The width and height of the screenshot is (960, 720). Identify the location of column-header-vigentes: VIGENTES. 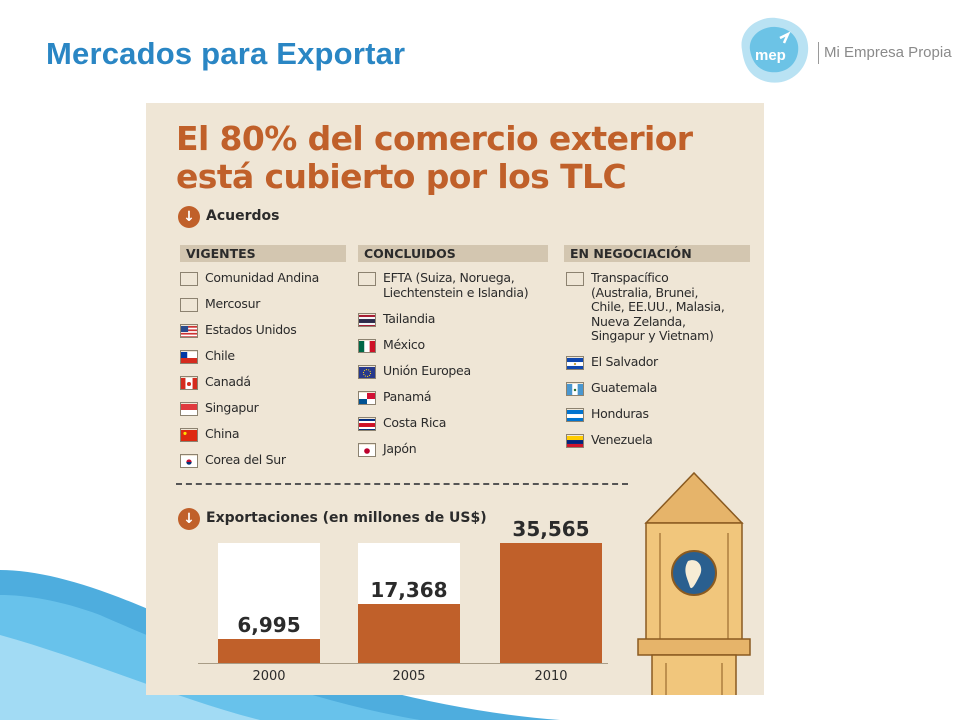
(263, 253).